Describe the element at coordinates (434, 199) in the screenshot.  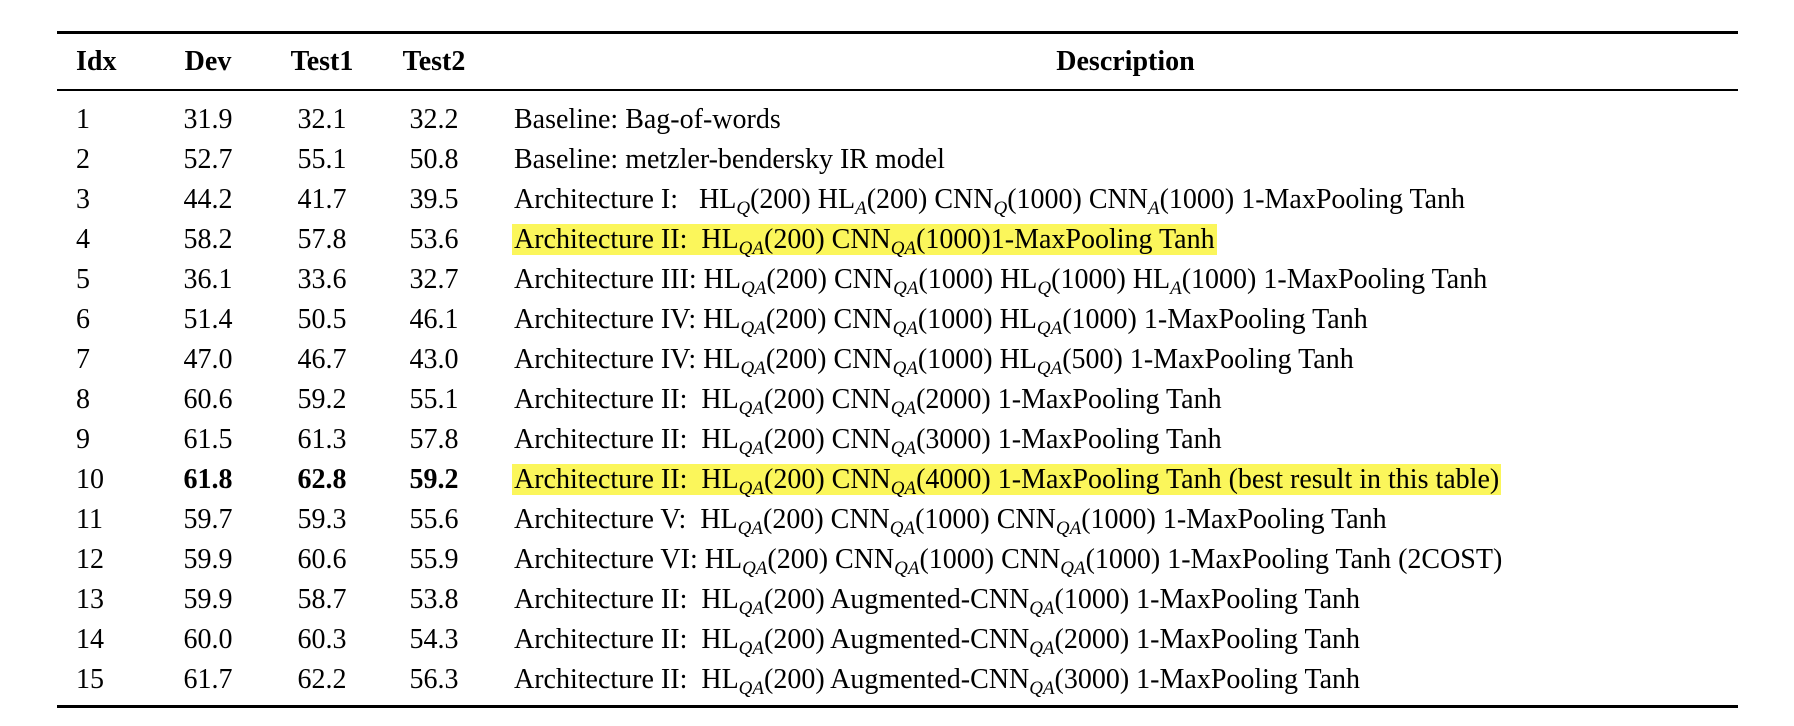
I see `row-test2: 39.5` at that location.